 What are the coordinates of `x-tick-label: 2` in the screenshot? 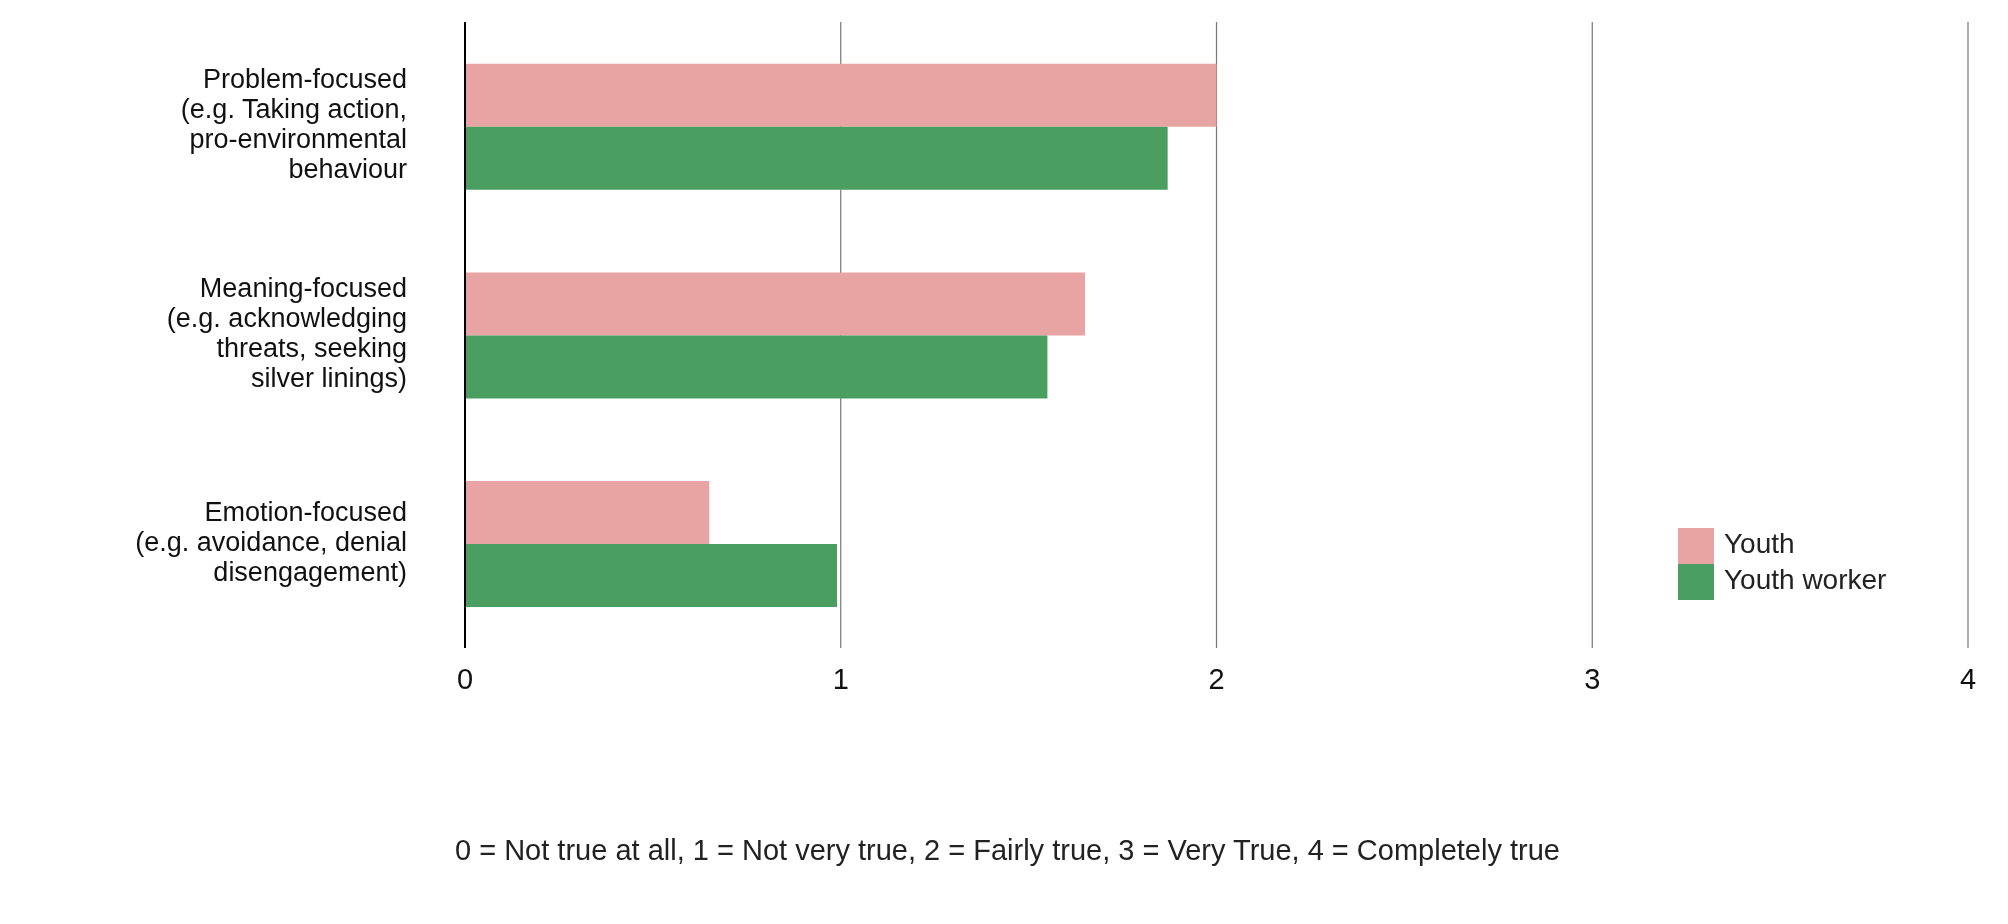 It's located at (1216, 678).